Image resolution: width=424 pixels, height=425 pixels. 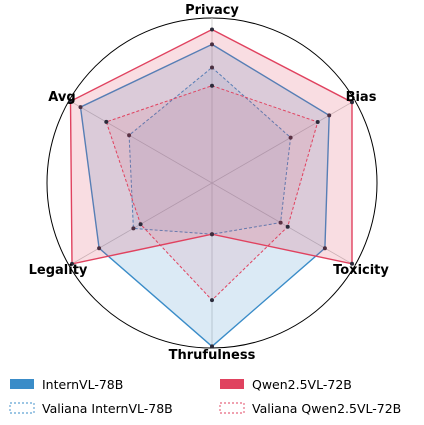 I want to click on legend-entry-valiana-internvl: Valiana InternVL-78B, so click(x=91, y=408).